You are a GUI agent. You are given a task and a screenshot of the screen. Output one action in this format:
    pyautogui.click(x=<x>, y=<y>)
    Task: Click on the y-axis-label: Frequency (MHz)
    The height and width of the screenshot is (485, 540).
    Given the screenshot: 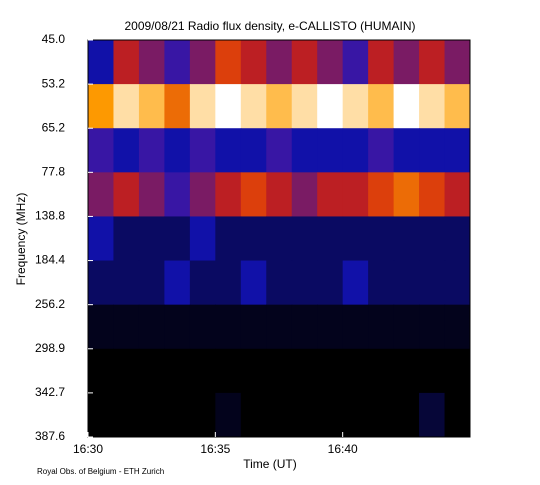 What is the action you would take?
    pyautogui.click(x=21, y=239)
    